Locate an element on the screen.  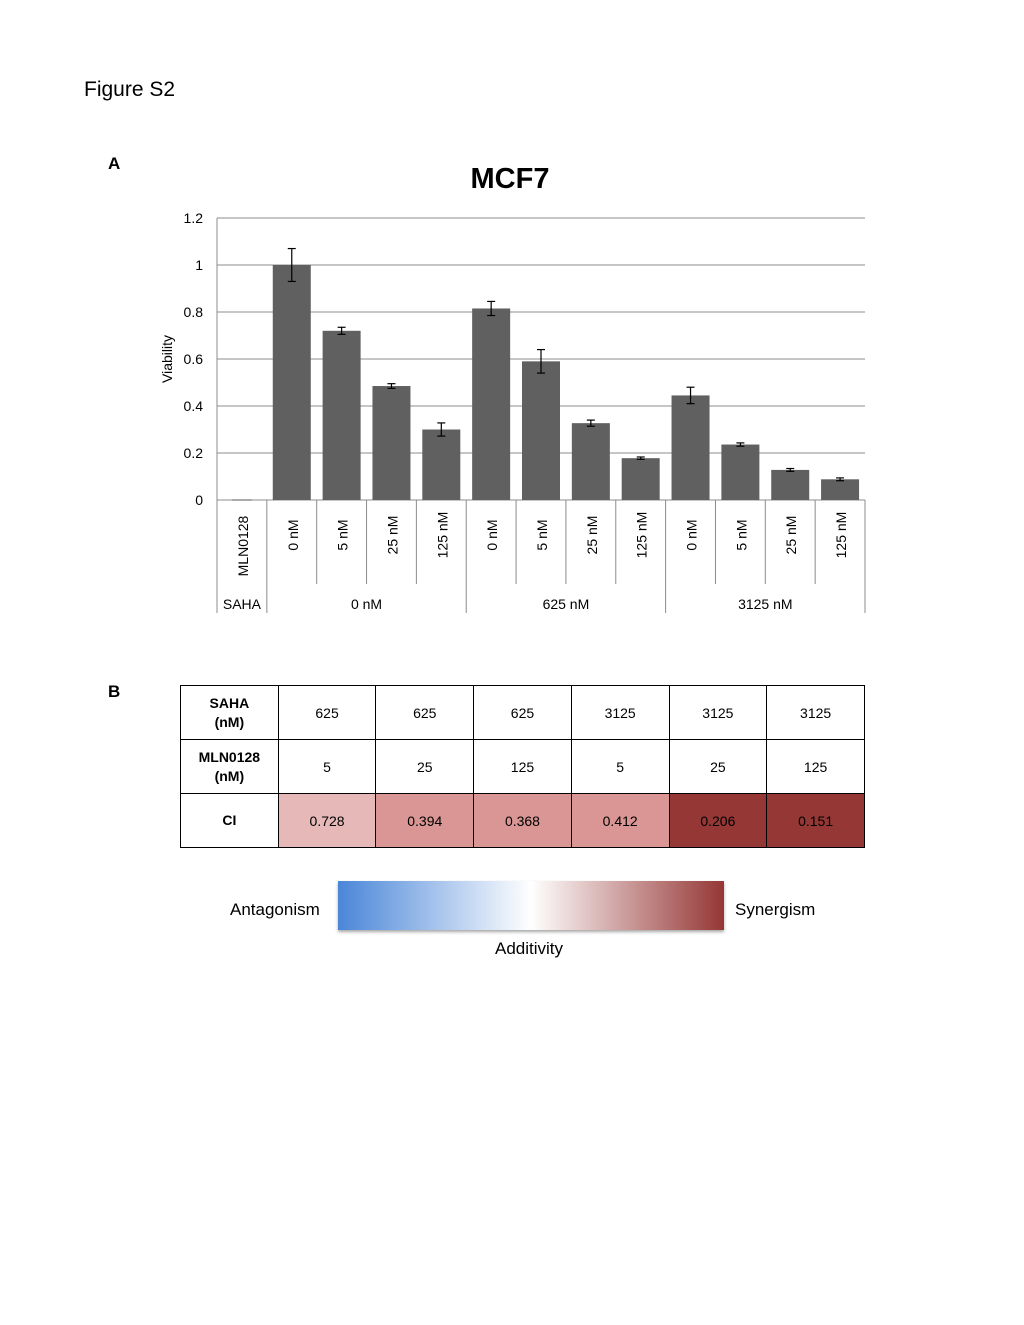
table-cell: 0.368 is located at coordinates (522, 820).